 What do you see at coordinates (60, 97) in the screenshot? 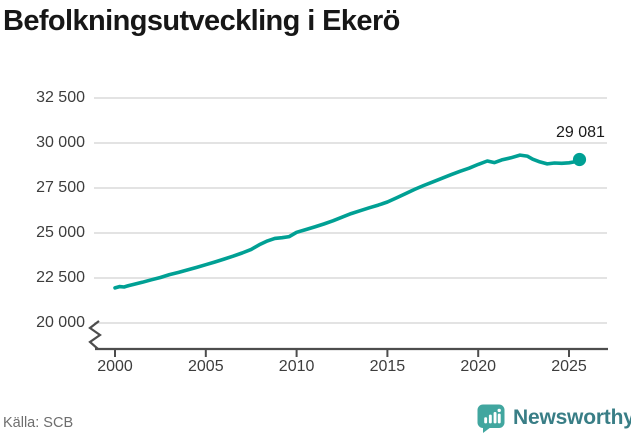
I see `y-tick-label: 32 500` at bounding box center [60, 97].